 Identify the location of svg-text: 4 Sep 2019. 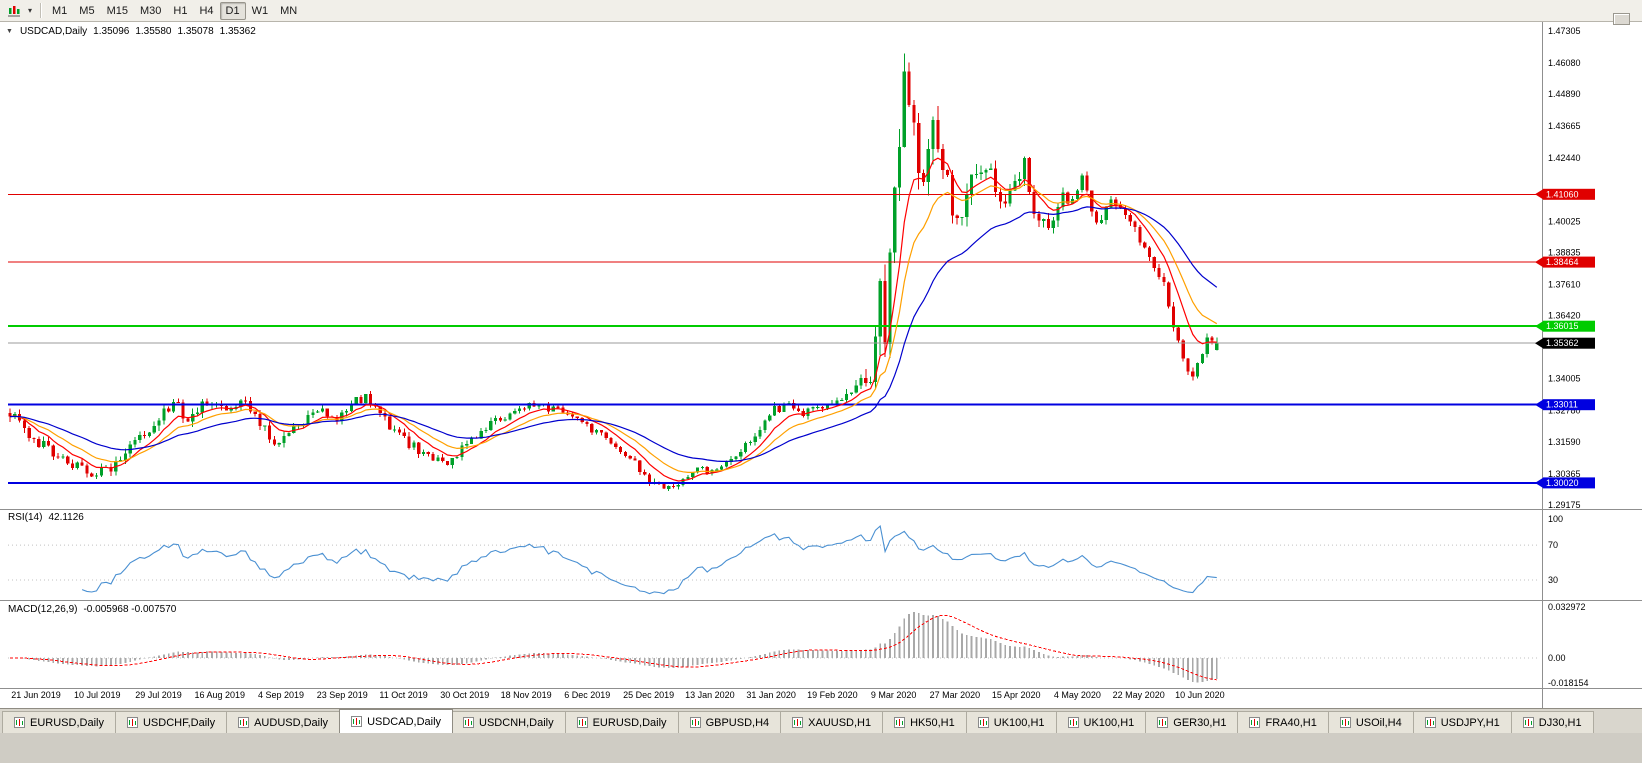
(281, 695).